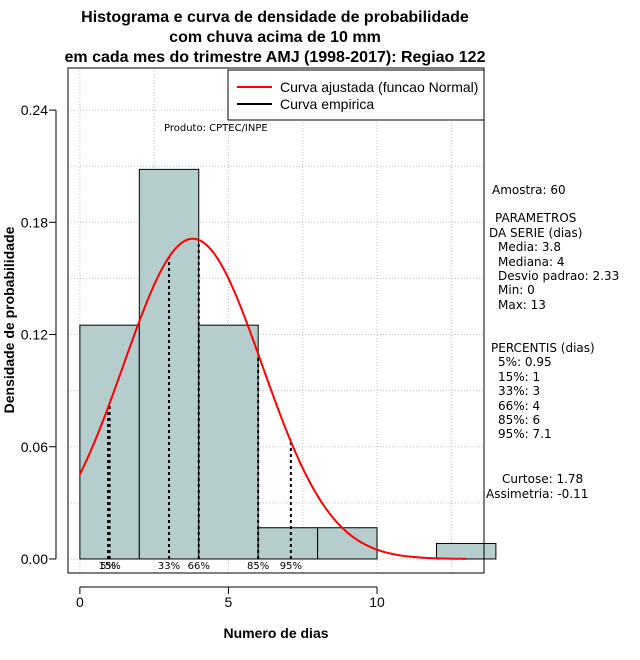 The width and height of the screenshot is (640, 660). What do you see at coordinates (34, 222) in the screenshot?
I see `y-tick-label: 0.18` at bounding box center [34, 222].